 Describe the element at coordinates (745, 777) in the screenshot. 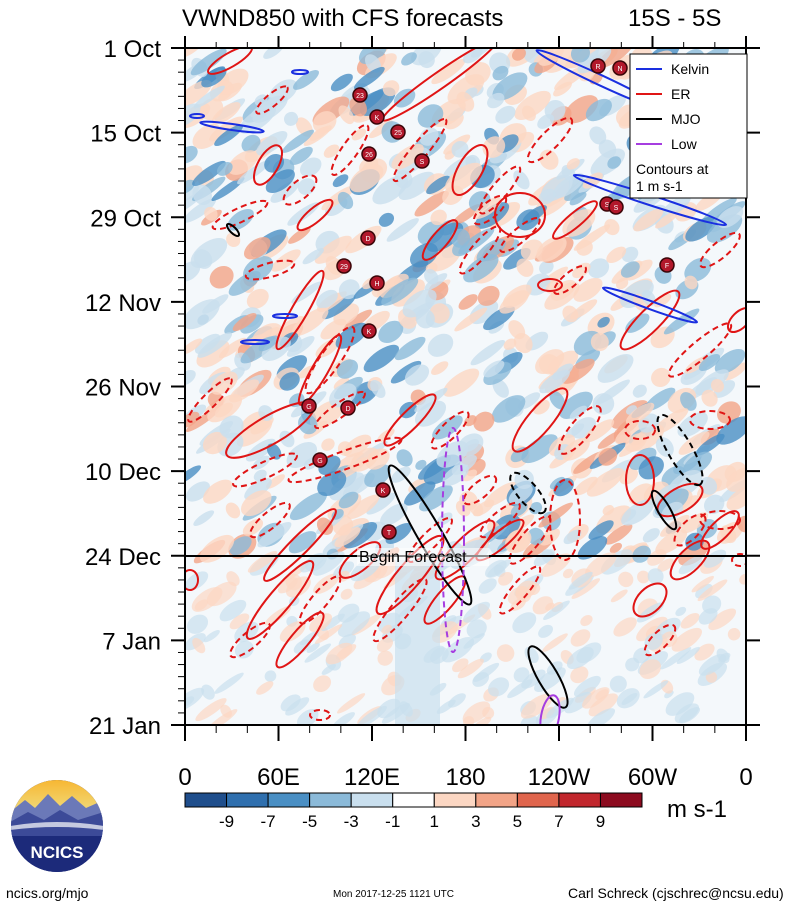

I see `x-tick-label: 0` at that location.